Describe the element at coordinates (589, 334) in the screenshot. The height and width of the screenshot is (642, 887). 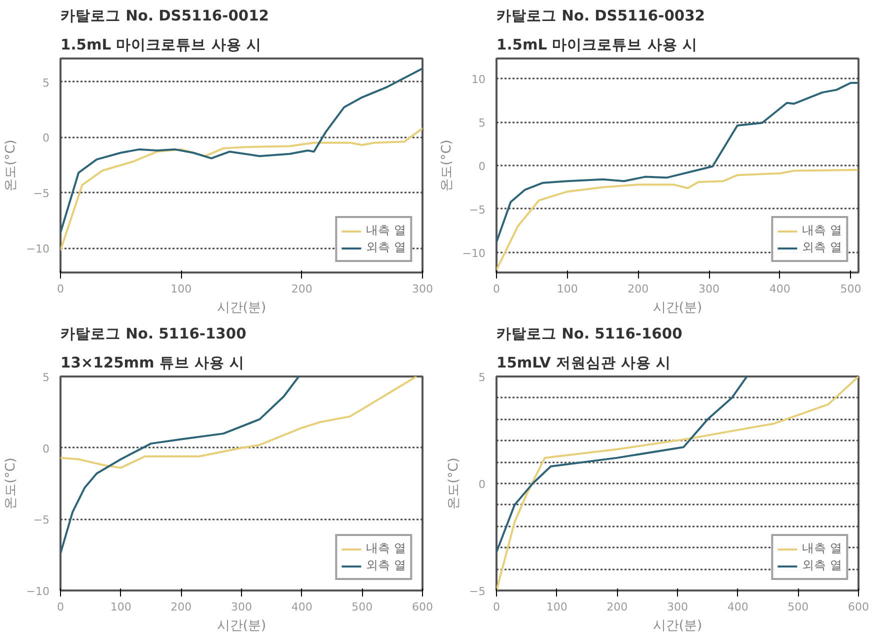
I see `chart-title: 카탈로그 No. 5116-1600` at that location.